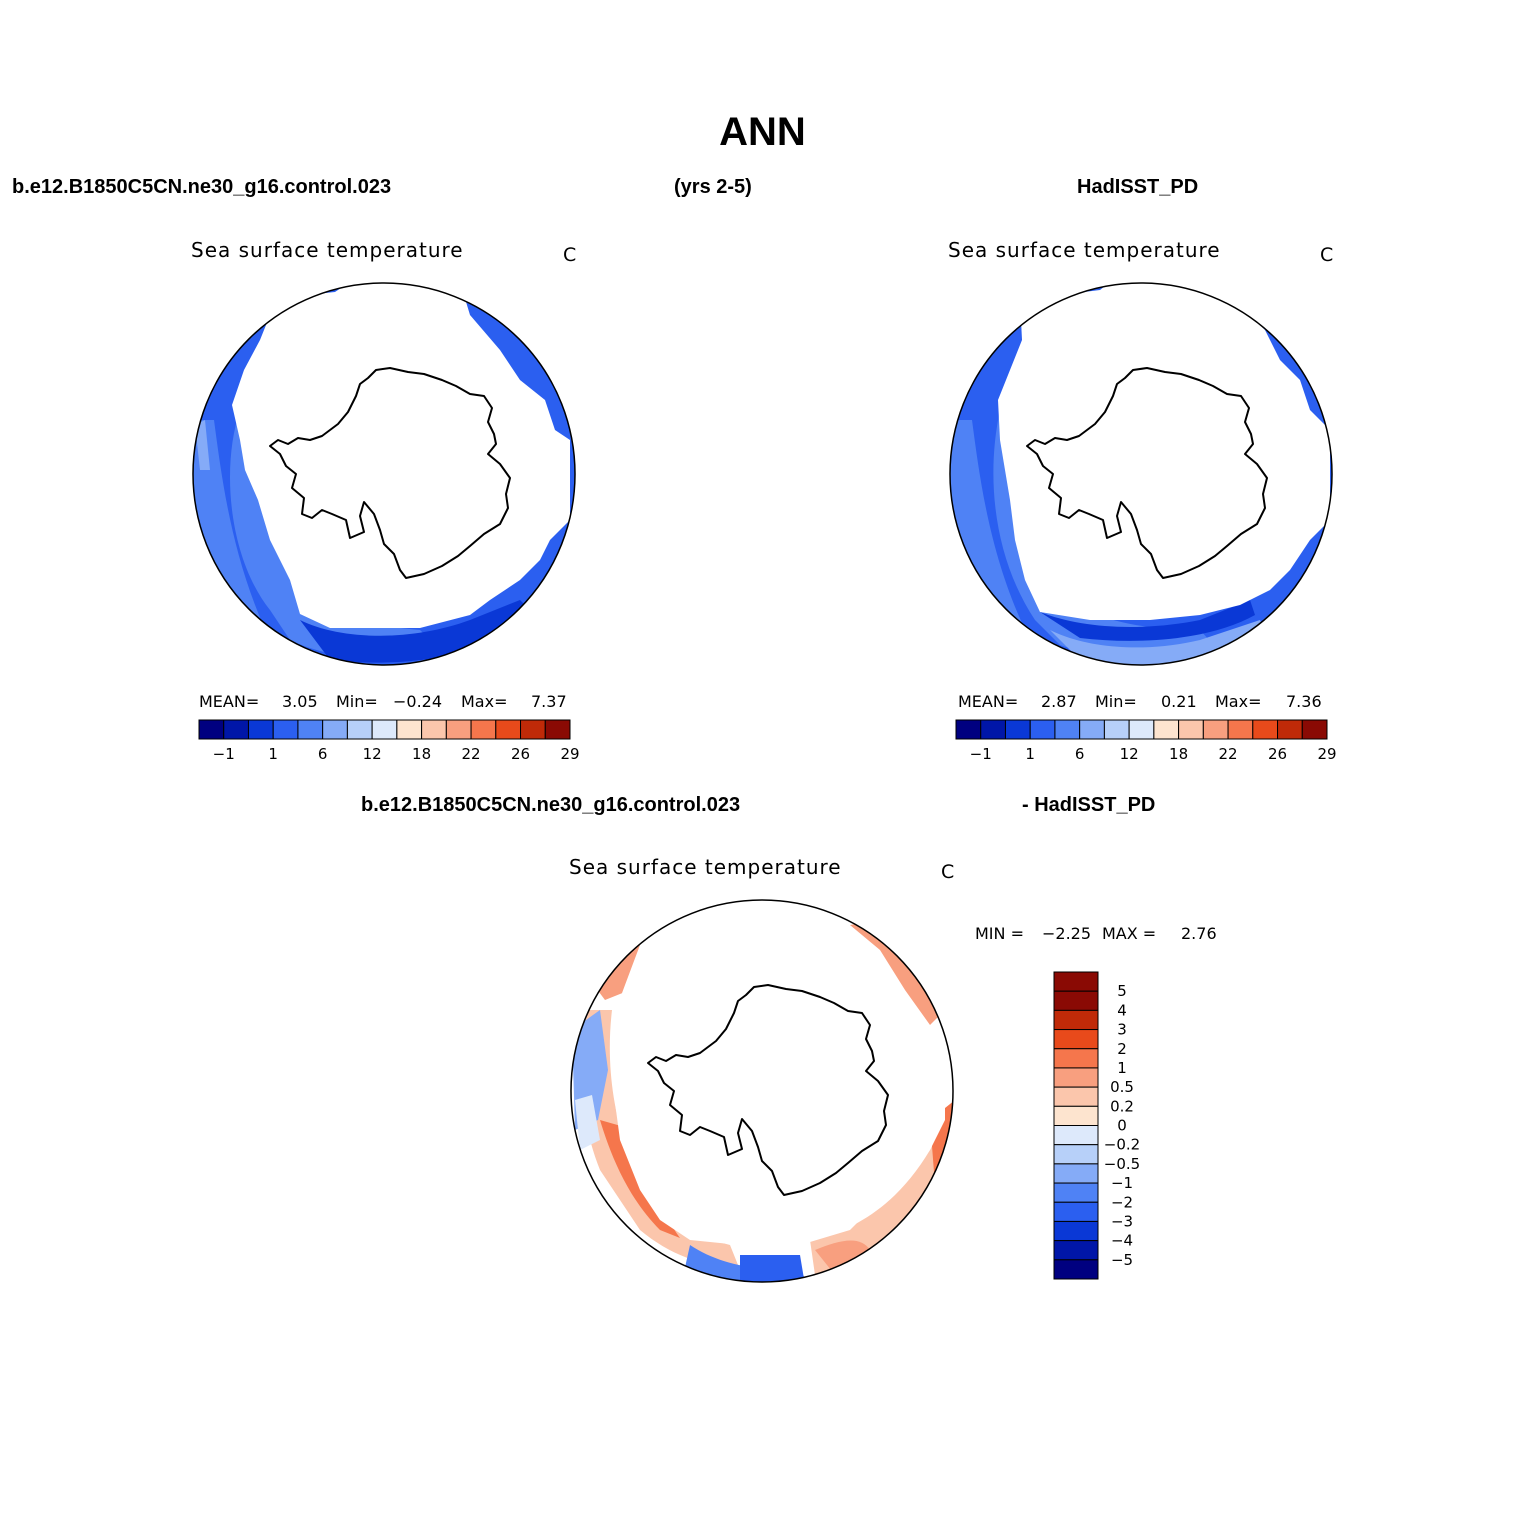 This screenshot has width=1525, height=1525. What do you see at coordinates (551, 805) in the screenshot?
I see `diff-case-header: b.e12.B1850C5CN.ne30_g16.control.023` at bounding box center [551, 805].